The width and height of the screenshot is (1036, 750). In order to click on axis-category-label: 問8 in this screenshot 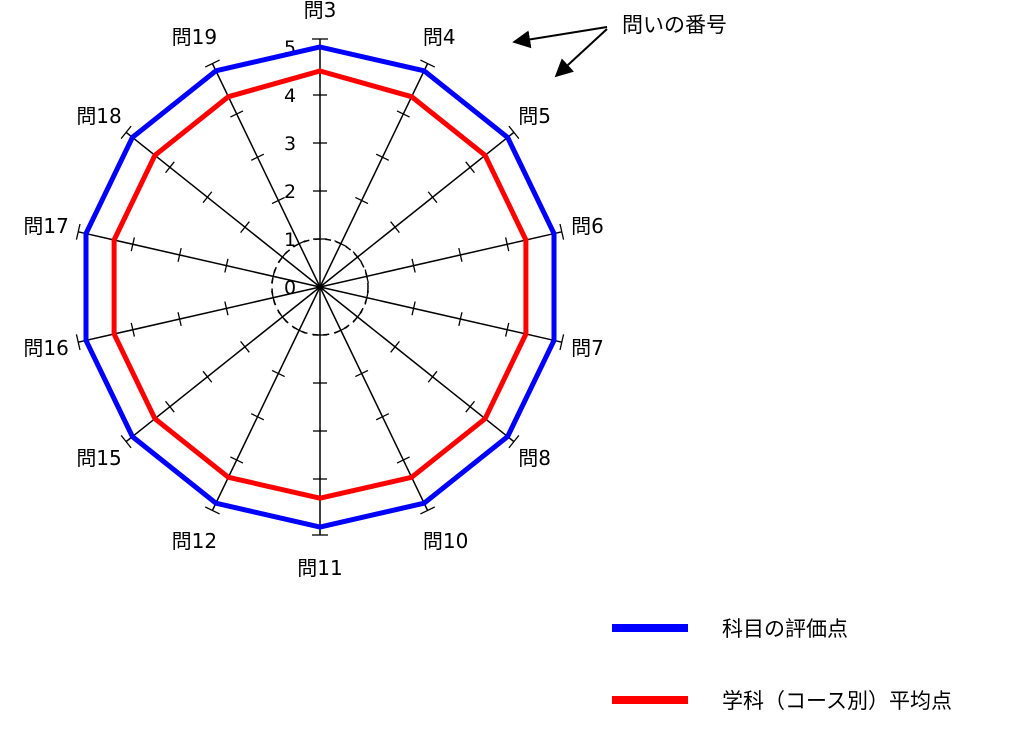, I will do `click(534, 458)`.